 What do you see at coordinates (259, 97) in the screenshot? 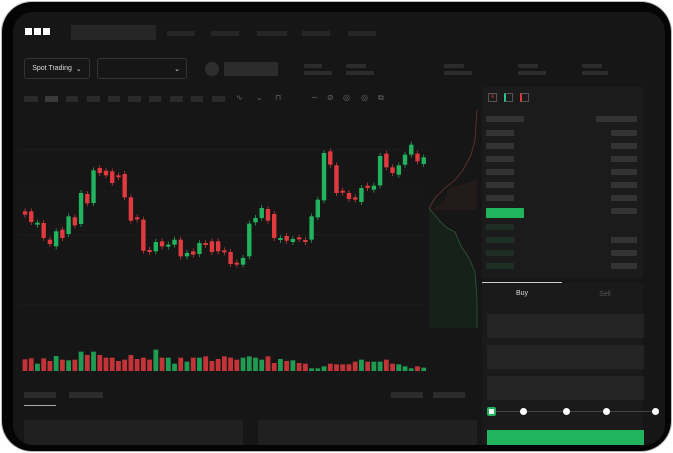
I see `line-icon: ⌄` at bounding box center [259, 97].